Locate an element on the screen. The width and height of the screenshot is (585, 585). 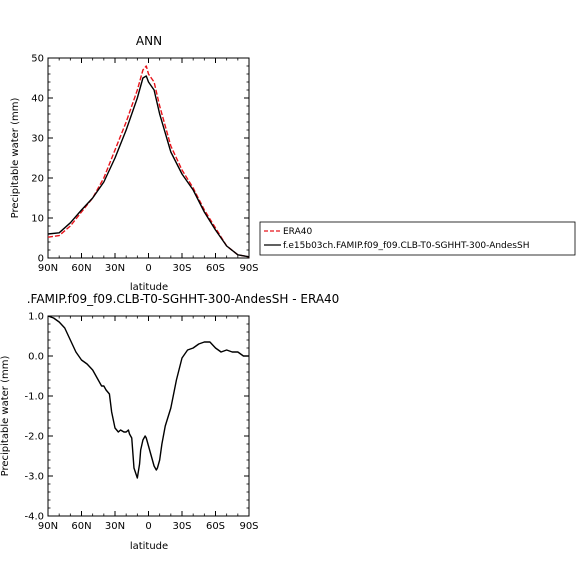
top-y-axis-title: Precipitable water (mm) is located at coordinates (15, 158).